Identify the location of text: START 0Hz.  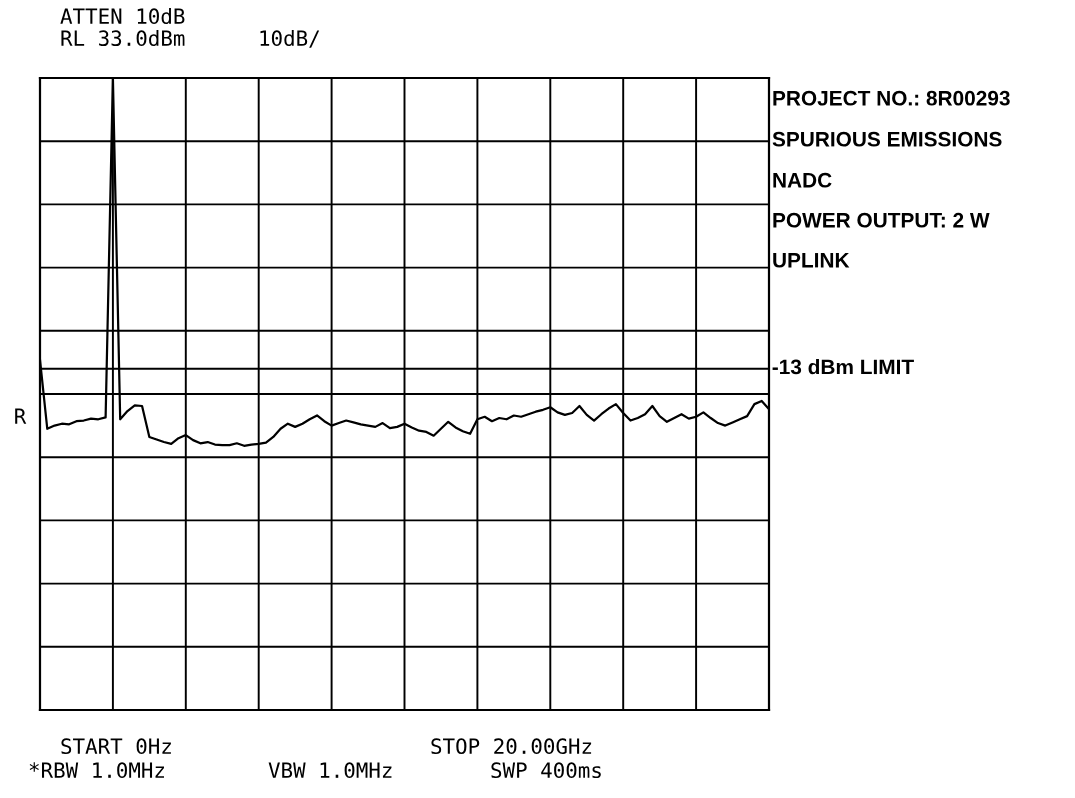
(116, 746).